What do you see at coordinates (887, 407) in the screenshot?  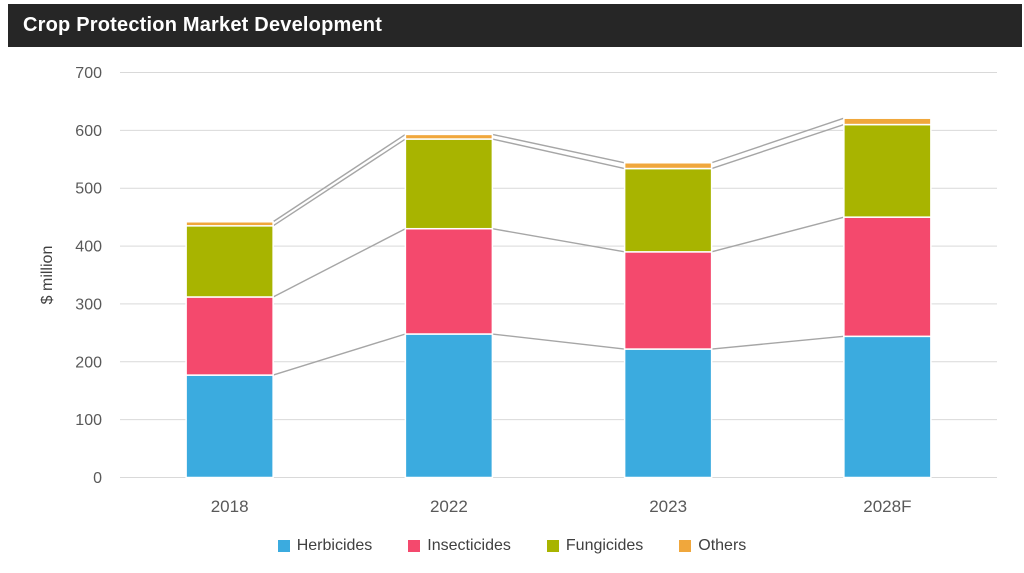 I see `bar-segment-herbicides-2028F` at bounding box center [887, 407].